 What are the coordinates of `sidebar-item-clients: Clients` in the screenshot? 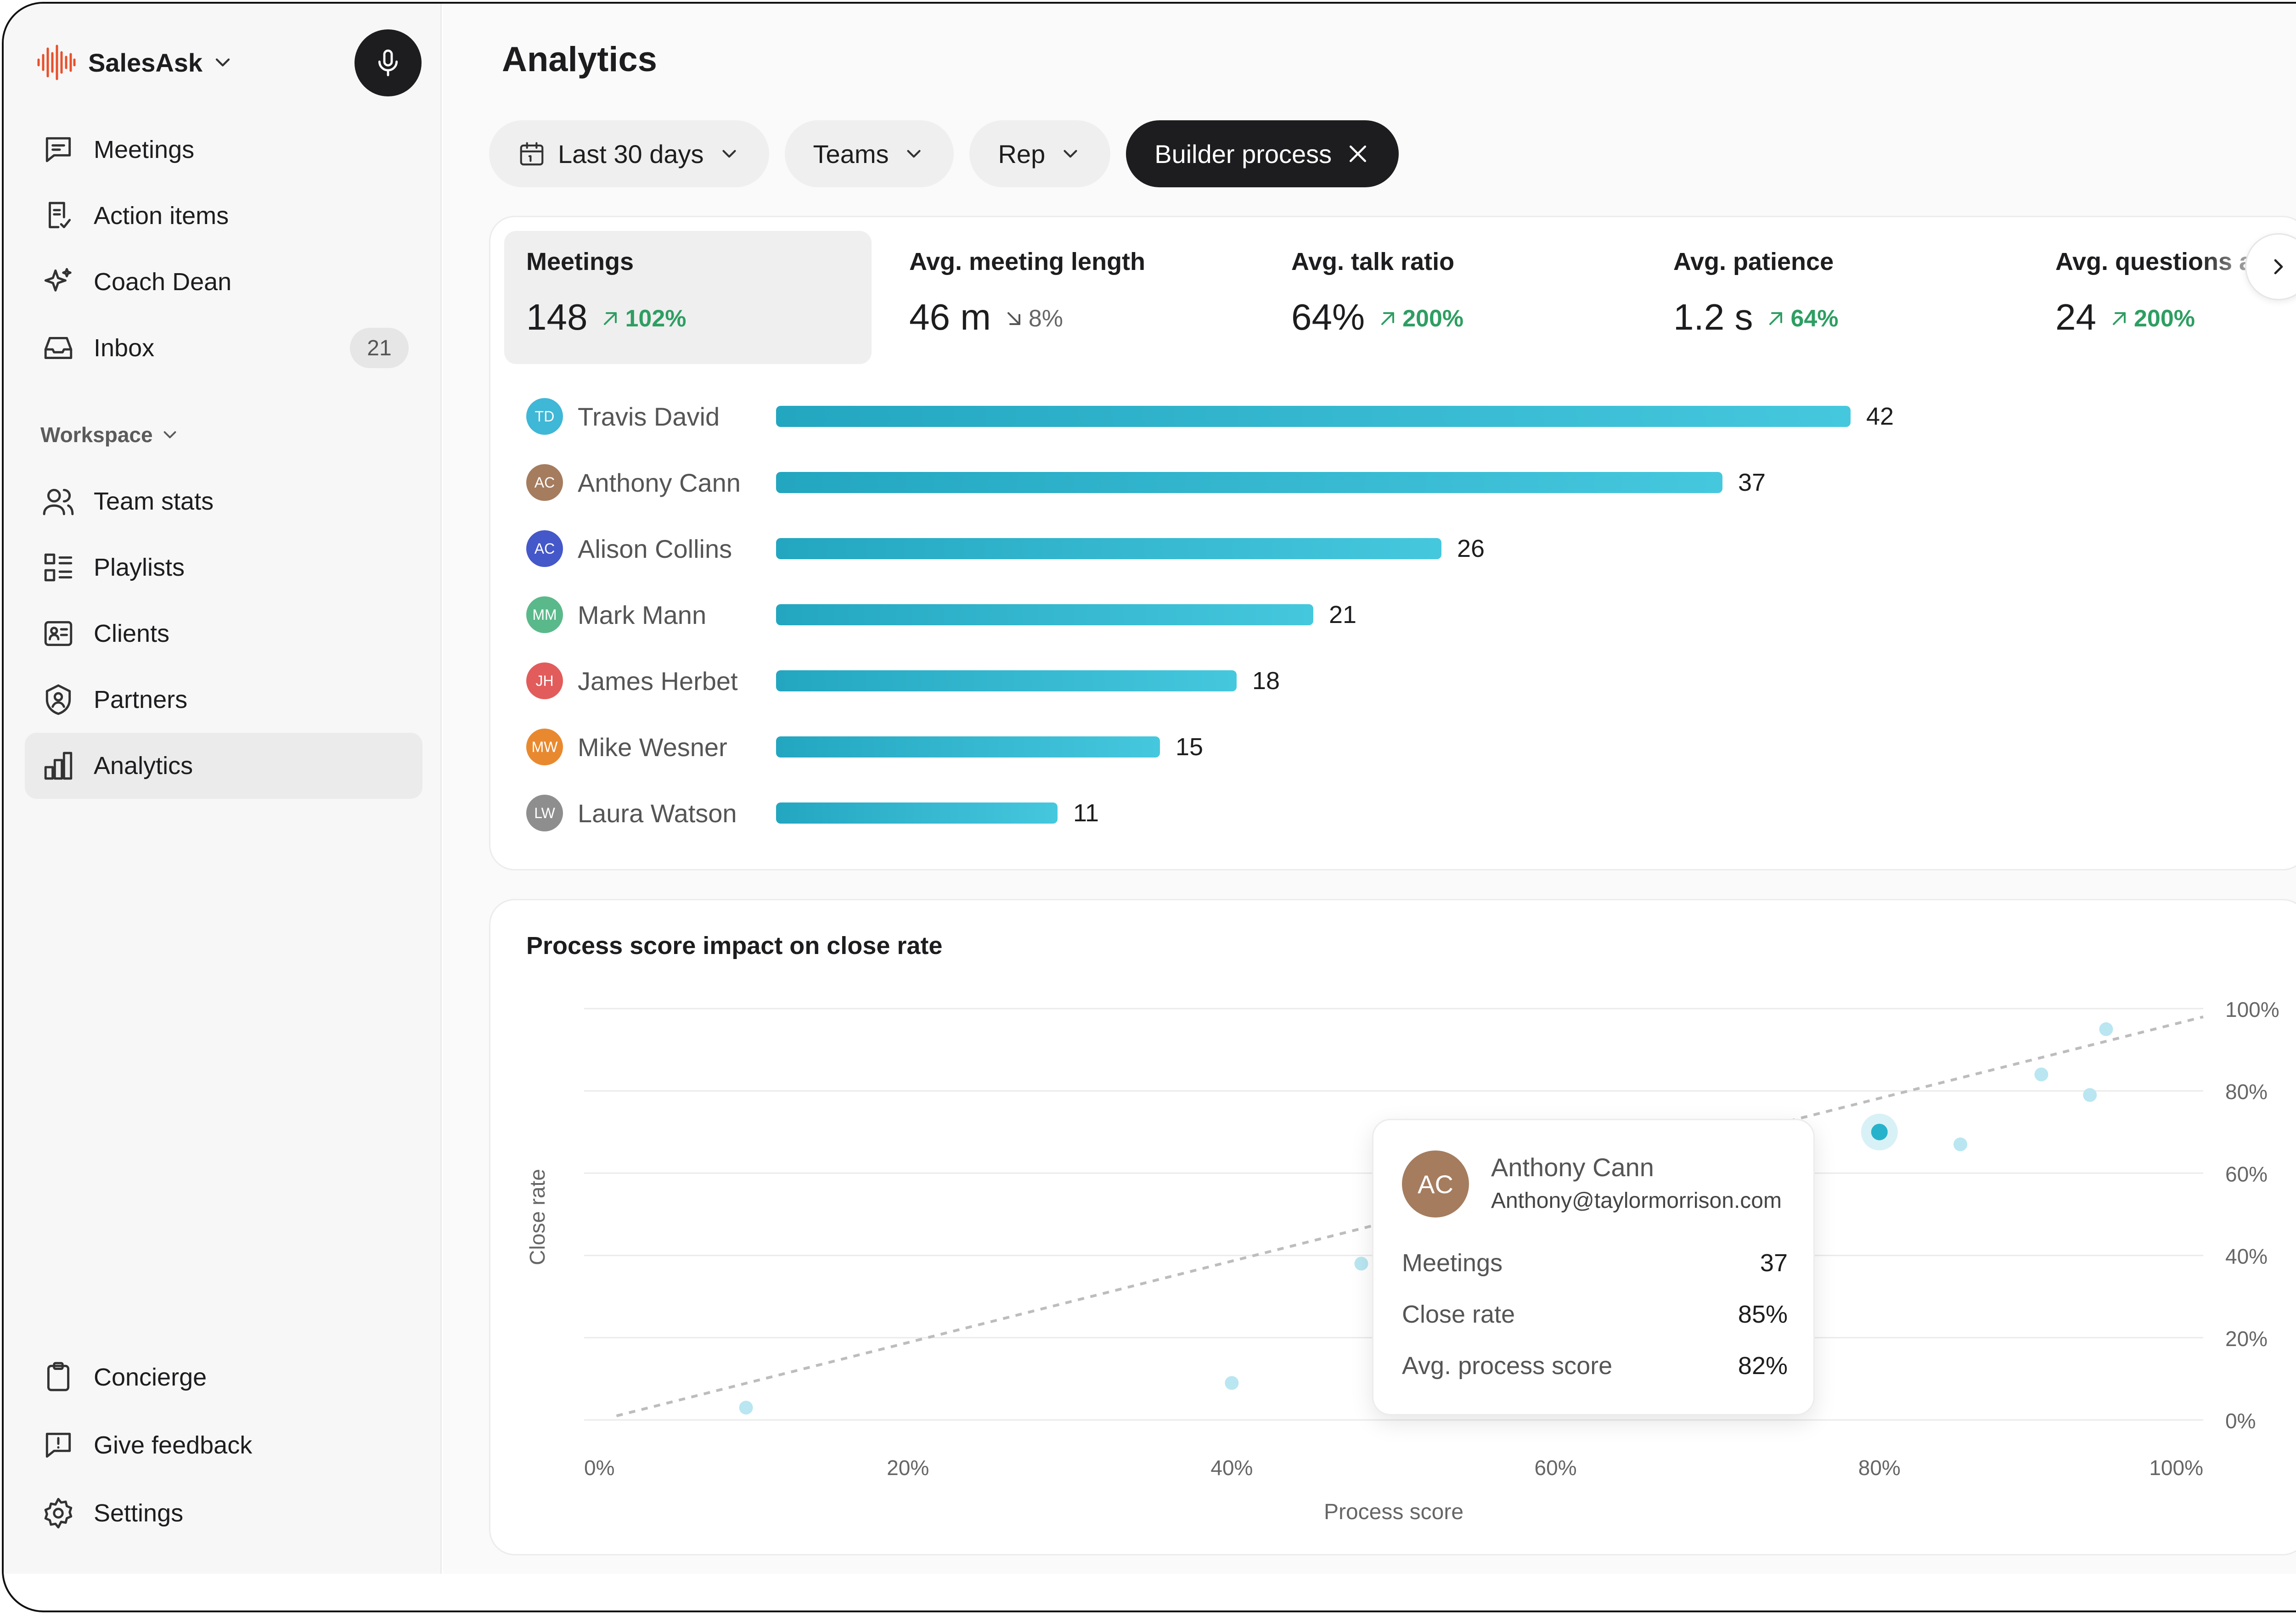 It's located at (223, 633).